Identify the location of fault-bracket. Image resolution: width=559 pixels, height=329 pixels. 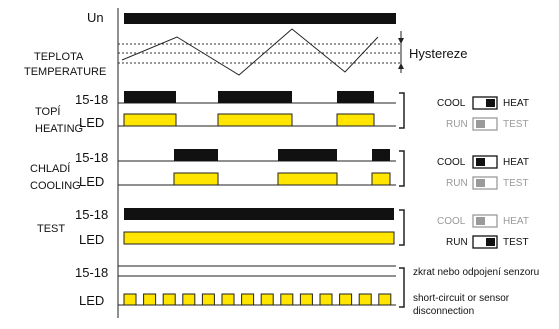
(402, 287).